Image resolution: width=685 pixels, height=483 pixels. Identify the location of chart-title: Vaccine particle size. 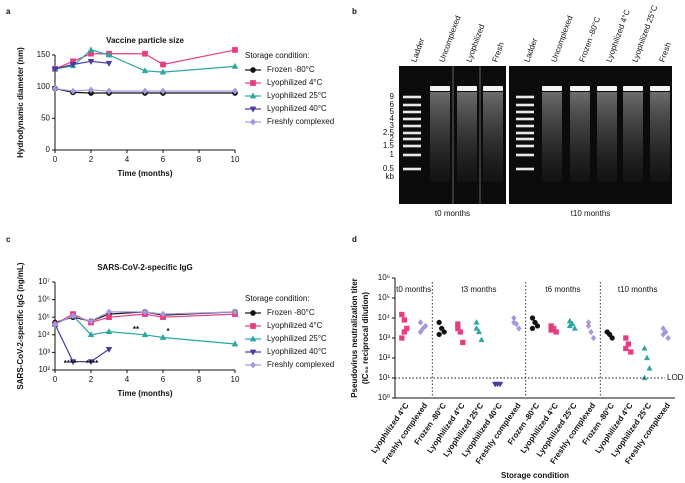
(145, 40).